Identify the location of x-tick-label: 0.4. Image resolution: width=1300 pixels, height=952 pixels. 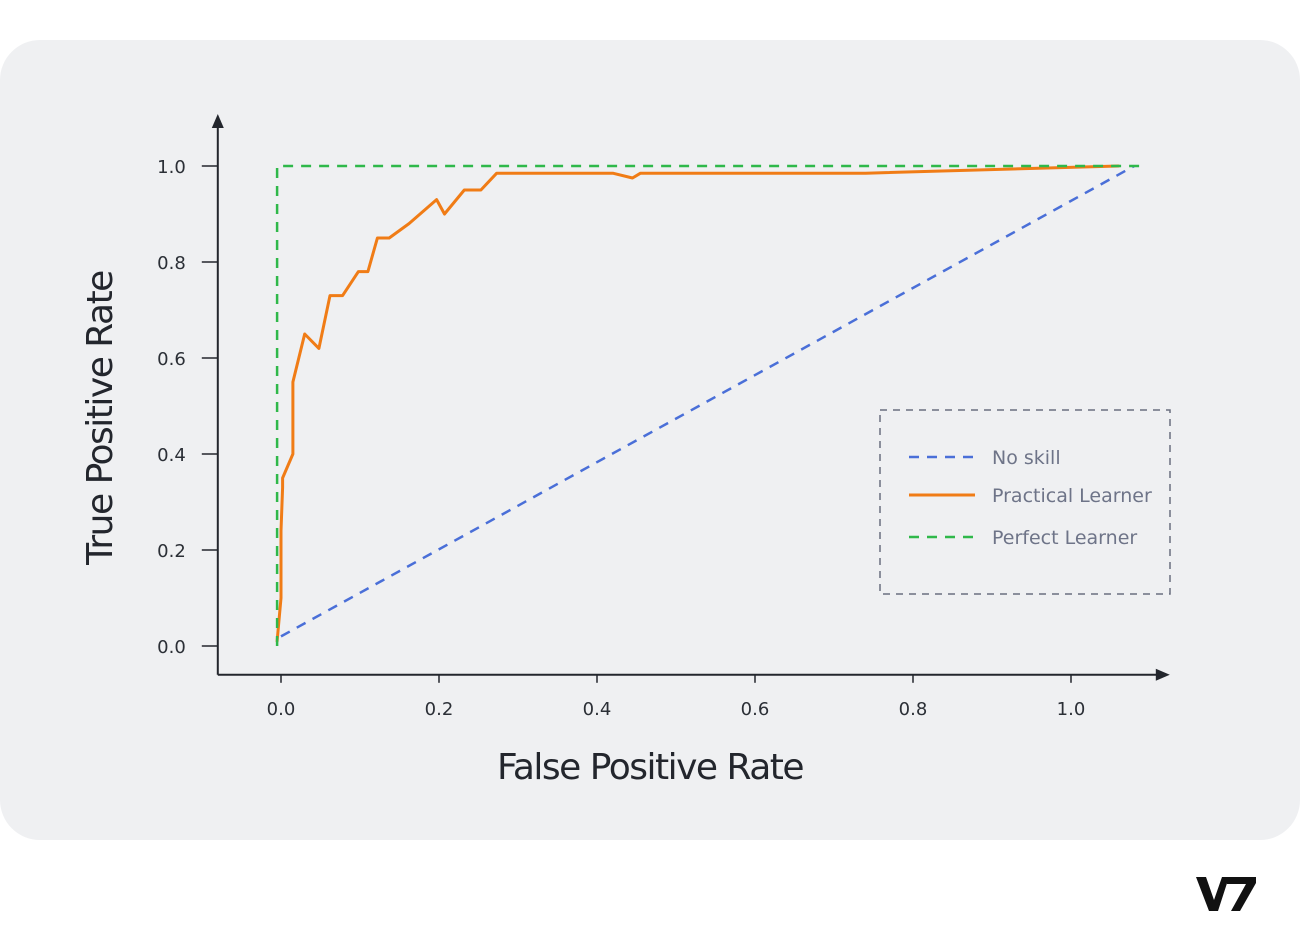
(597, 709).